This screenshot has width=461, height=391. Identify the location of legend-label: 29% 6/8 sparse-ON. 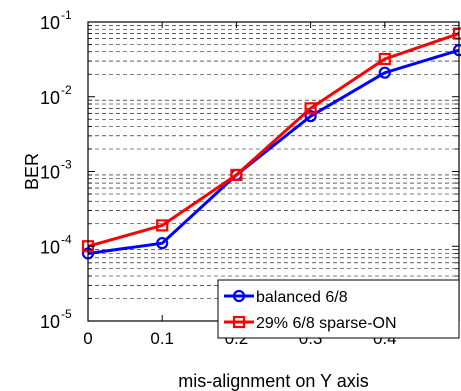
(326, 323).